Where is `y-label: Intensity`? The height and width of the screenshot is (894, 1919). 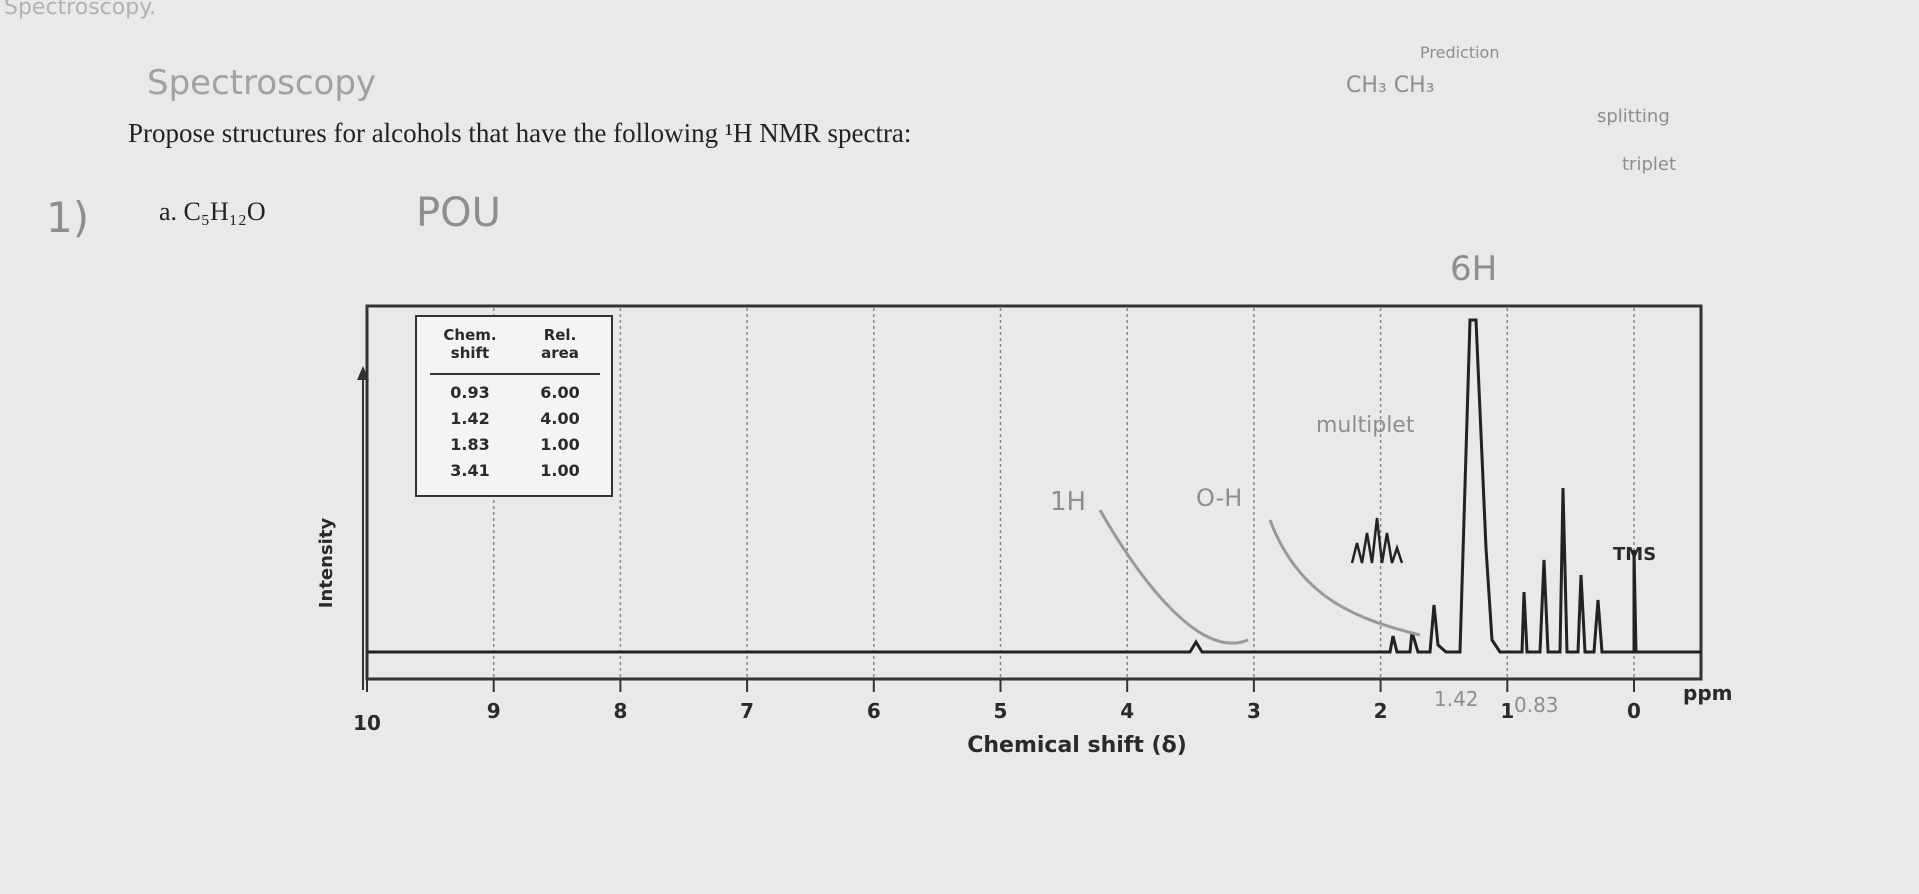
y-label: Intensity is located at coordinates (326, 563).